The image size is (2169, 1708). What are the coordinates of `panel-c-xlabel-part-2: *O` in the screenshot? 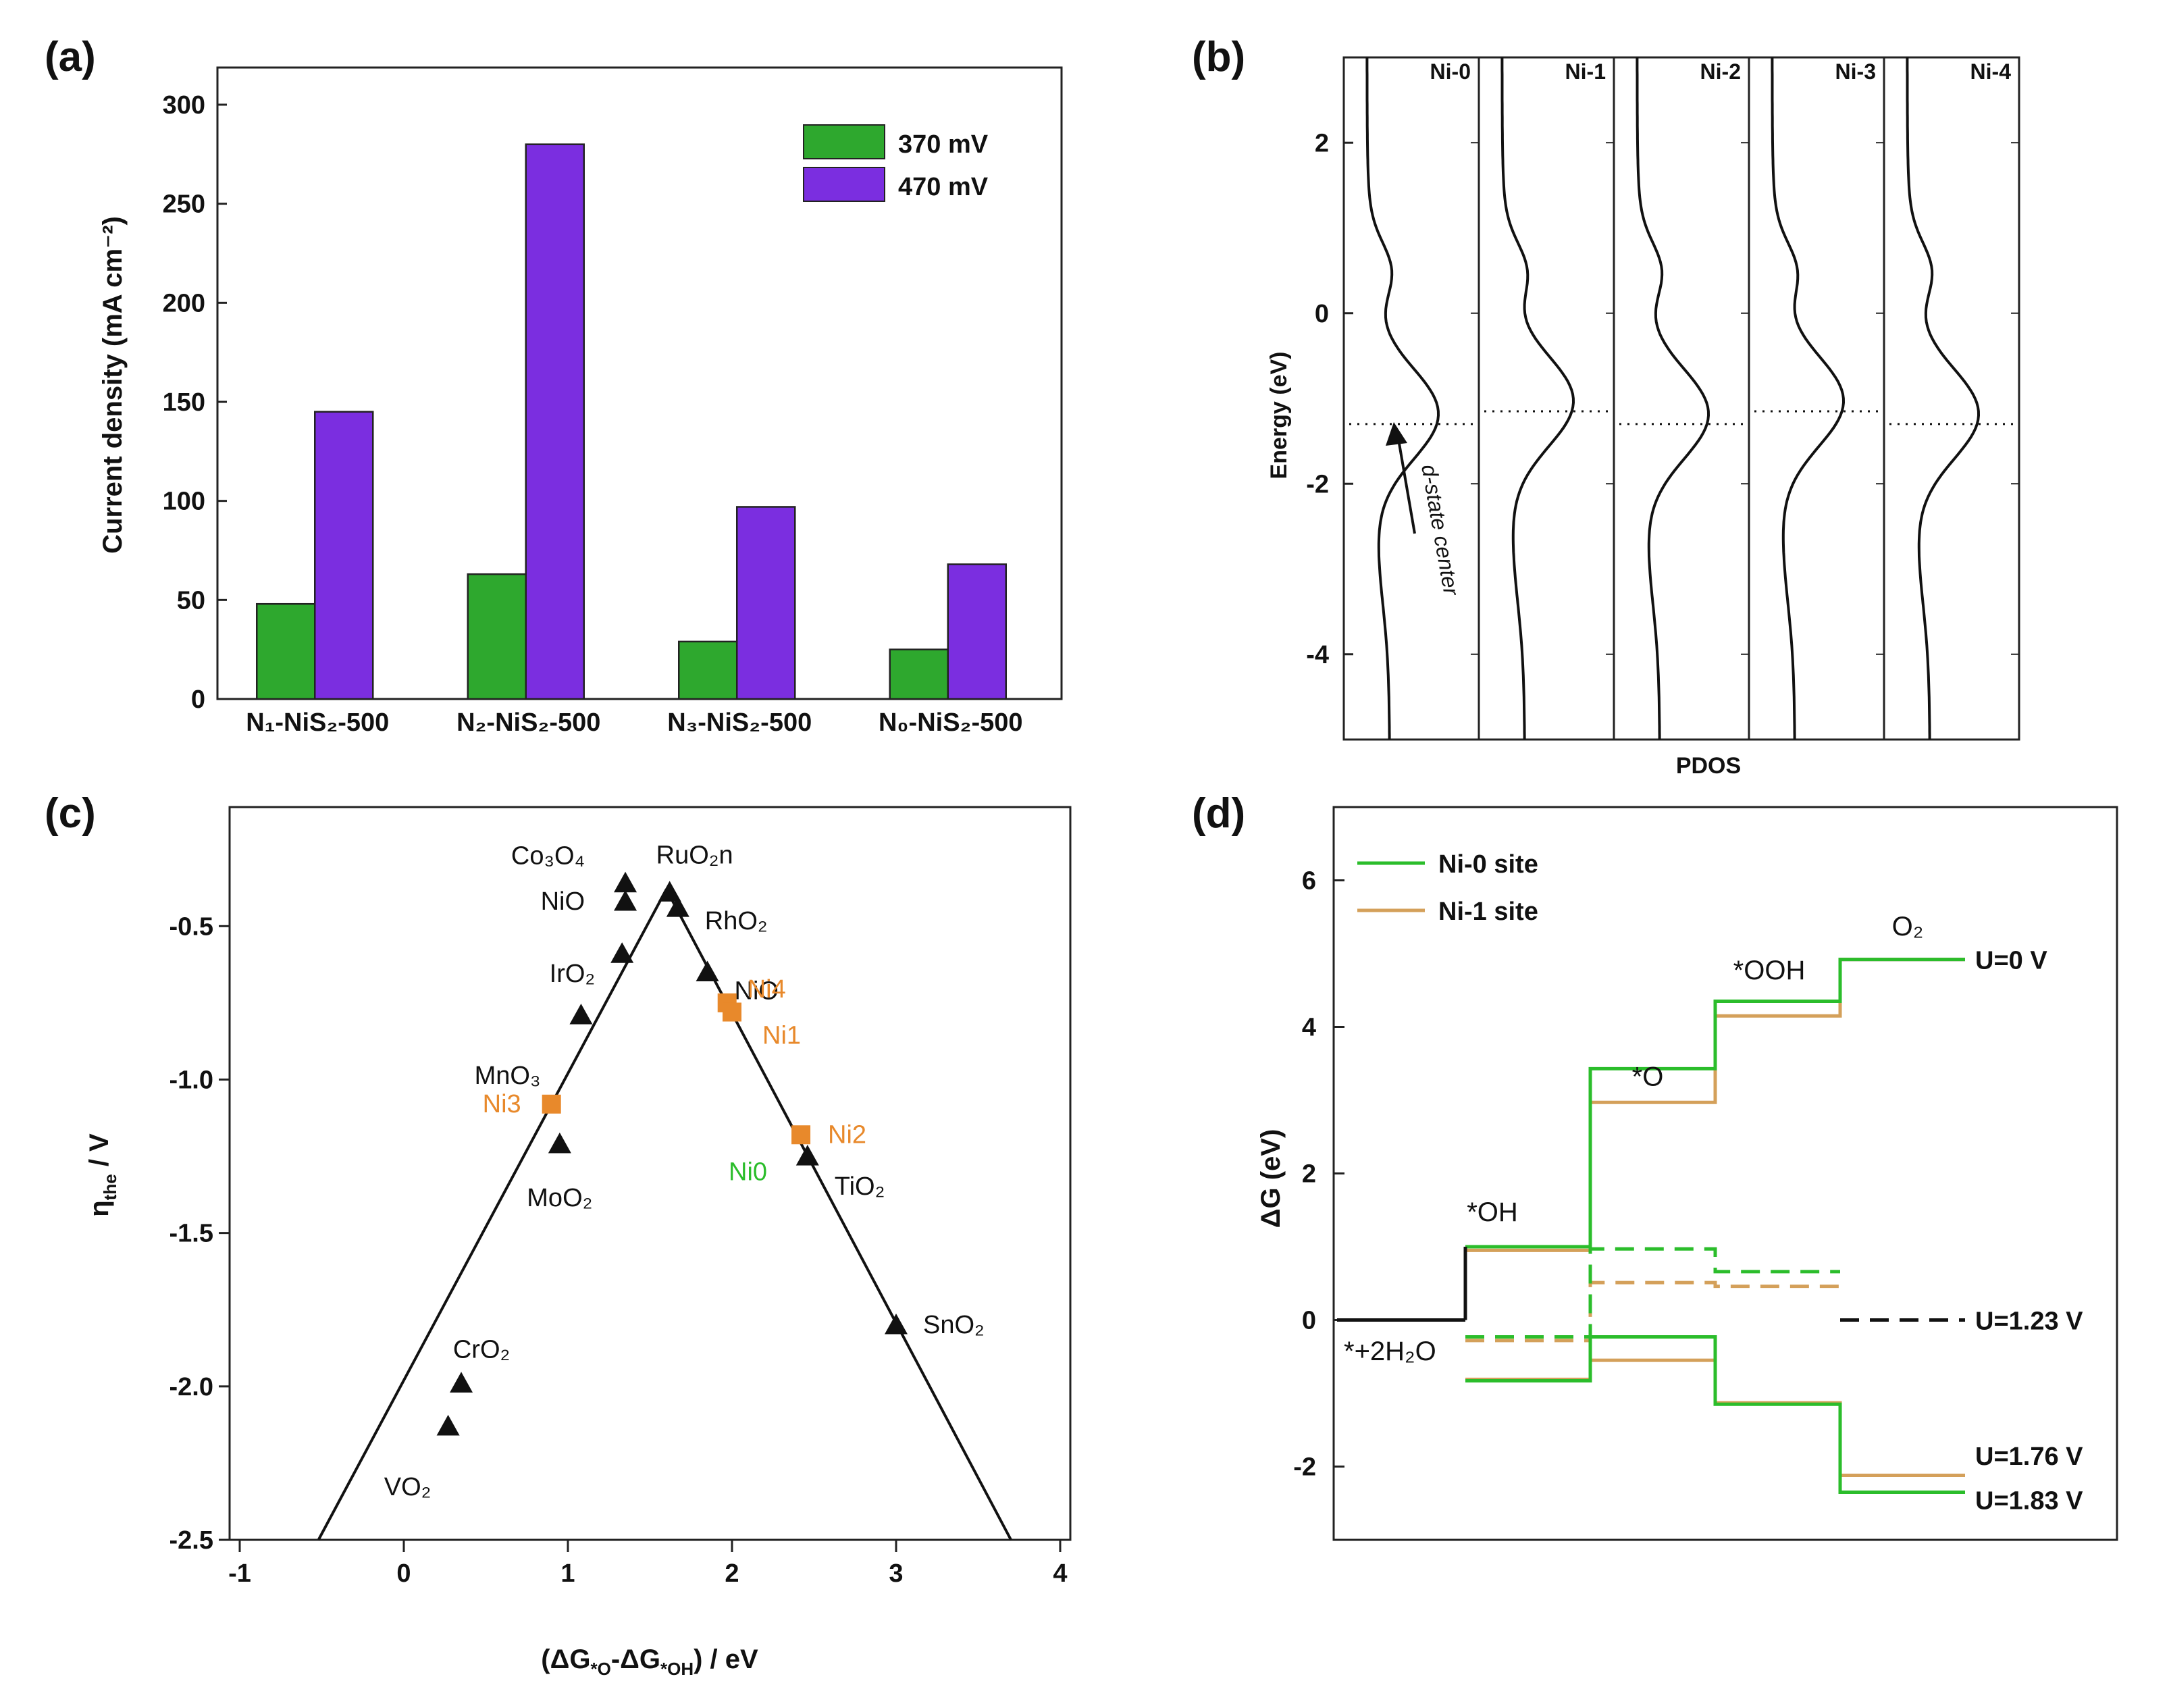 It's located at (600, 1669).